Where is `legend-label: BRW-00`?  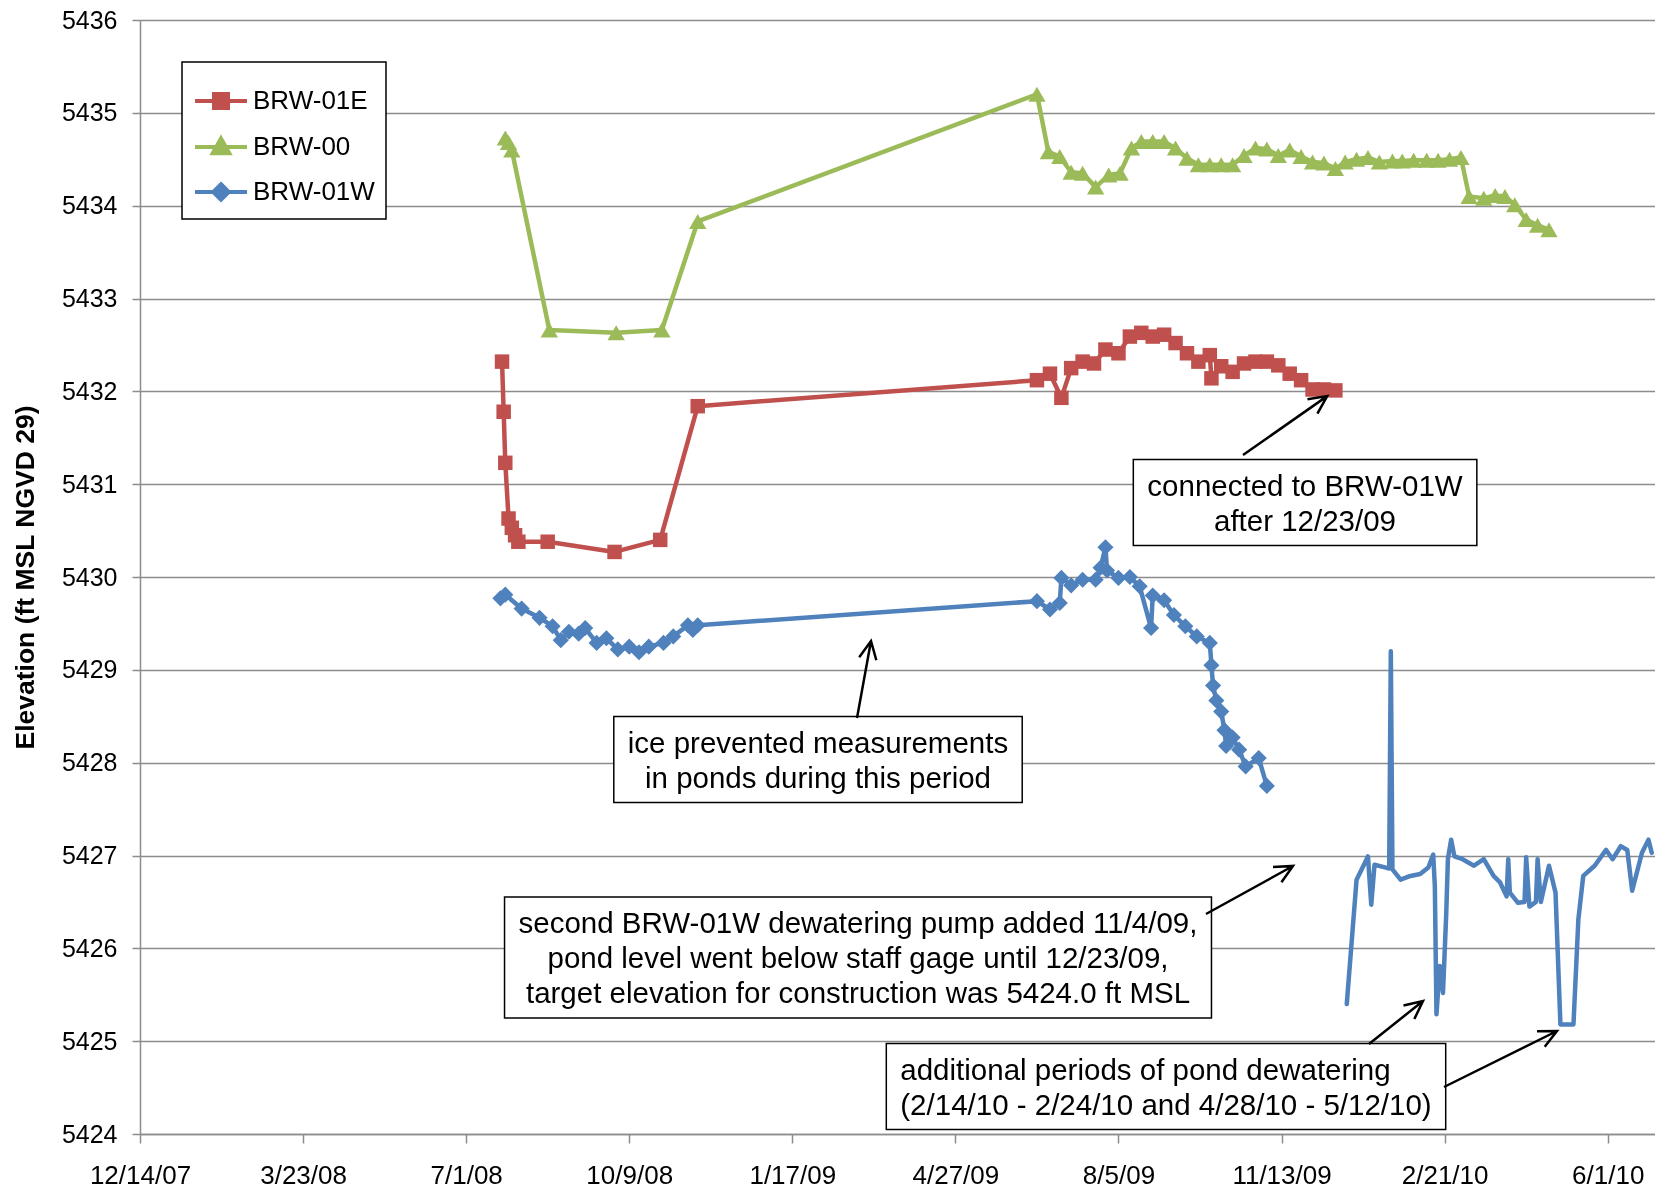 legend-label: BRW-00 is located at coordinates (302, 146).